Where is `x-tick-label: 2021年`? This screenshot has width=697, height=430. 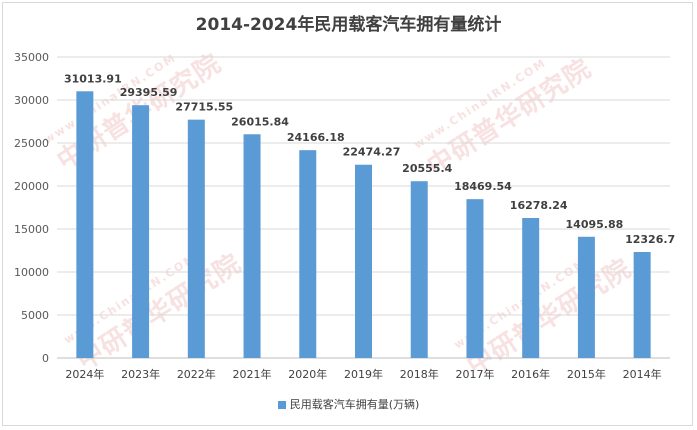 x-tick-label: 2021年 is located at coordinates (252, 374).